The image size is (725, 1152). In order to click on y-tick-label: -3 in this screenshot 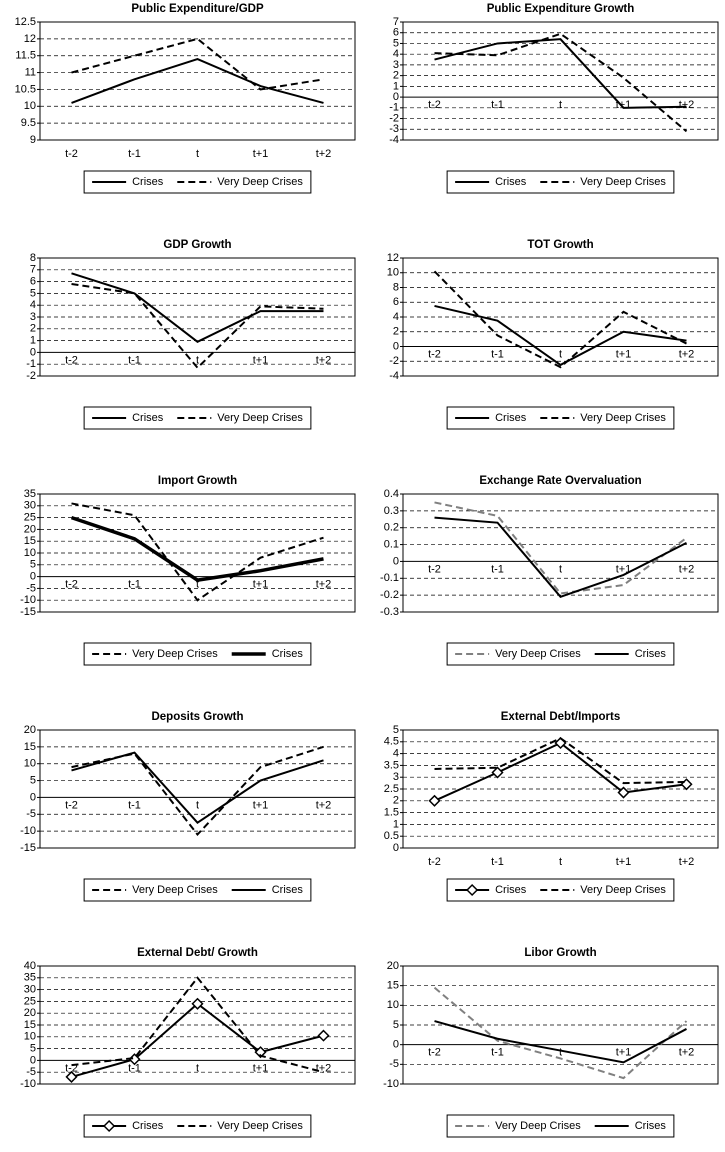, I will do `click(394, 129)`.